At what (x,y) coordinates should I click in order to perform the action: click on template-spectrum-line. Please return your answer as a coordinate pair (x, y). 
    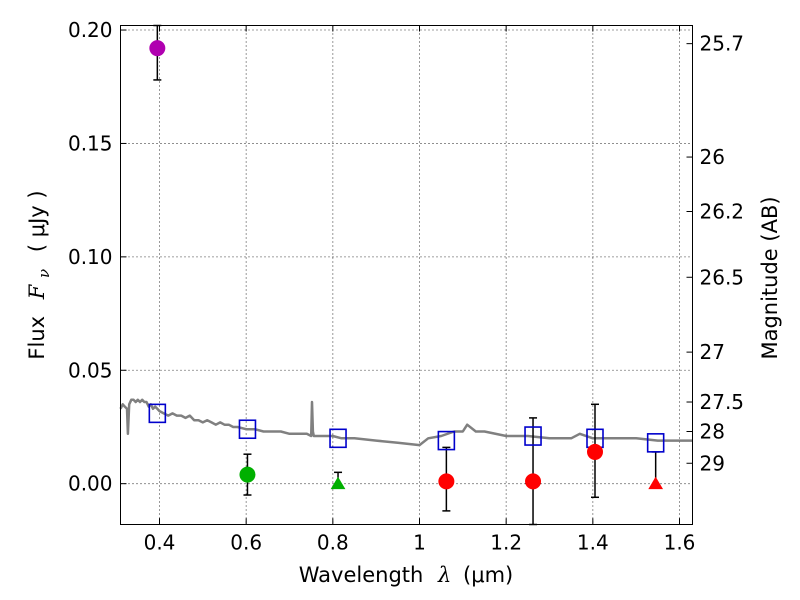
    Looking at the image, I should click on (406, 422).